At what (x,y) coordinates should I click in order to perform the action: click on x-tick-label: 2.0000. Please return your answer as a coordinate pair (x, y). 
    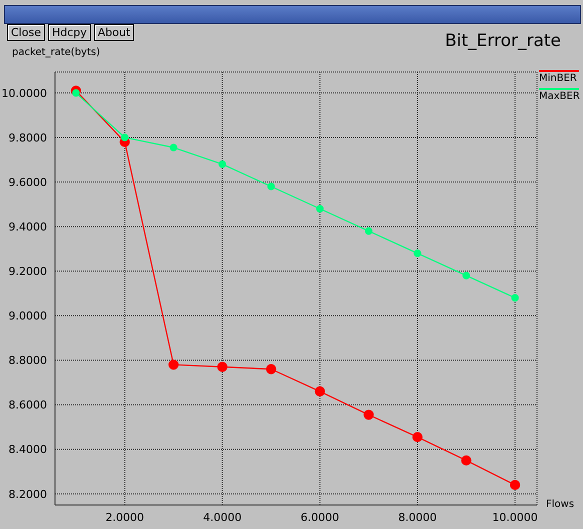
    Looking at the image, I should click on (125, 517).